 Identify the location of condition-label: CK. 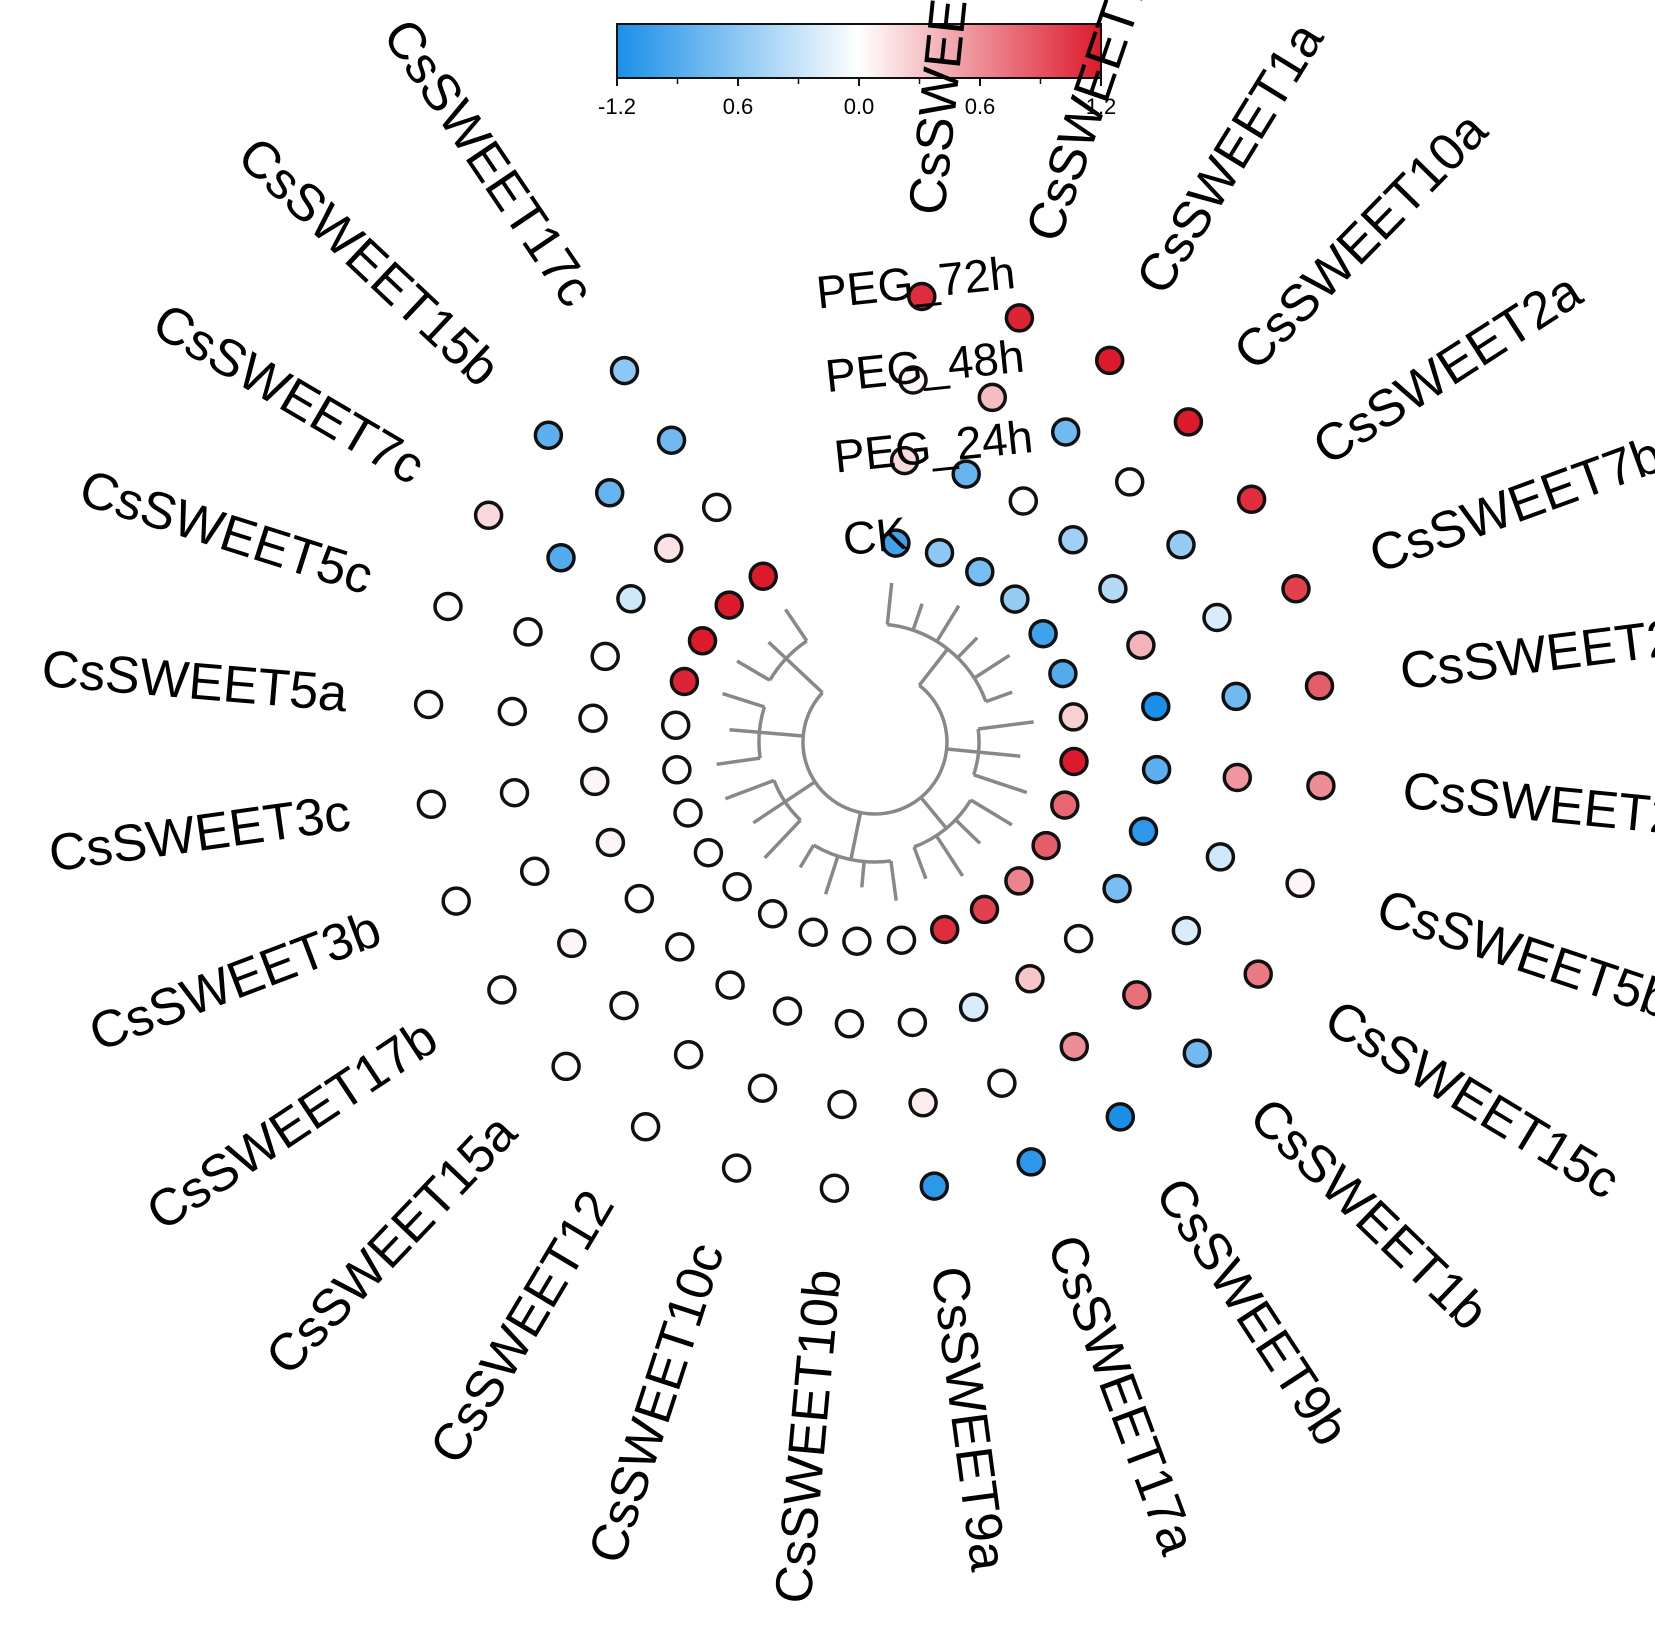
(874, 536).